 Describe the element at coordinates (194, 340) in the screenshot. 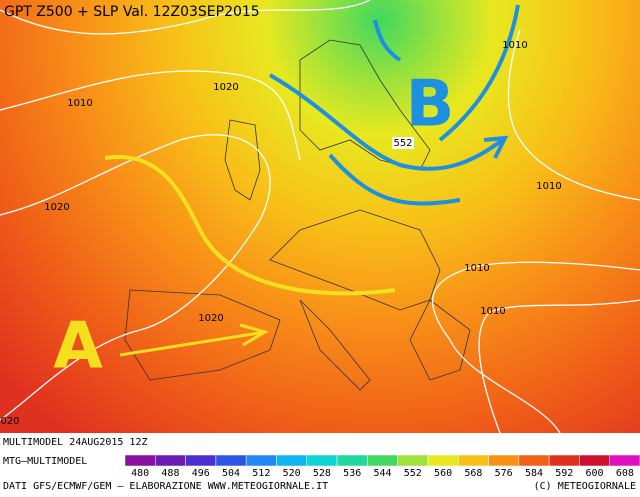

I see `flow-arrow` at that location.